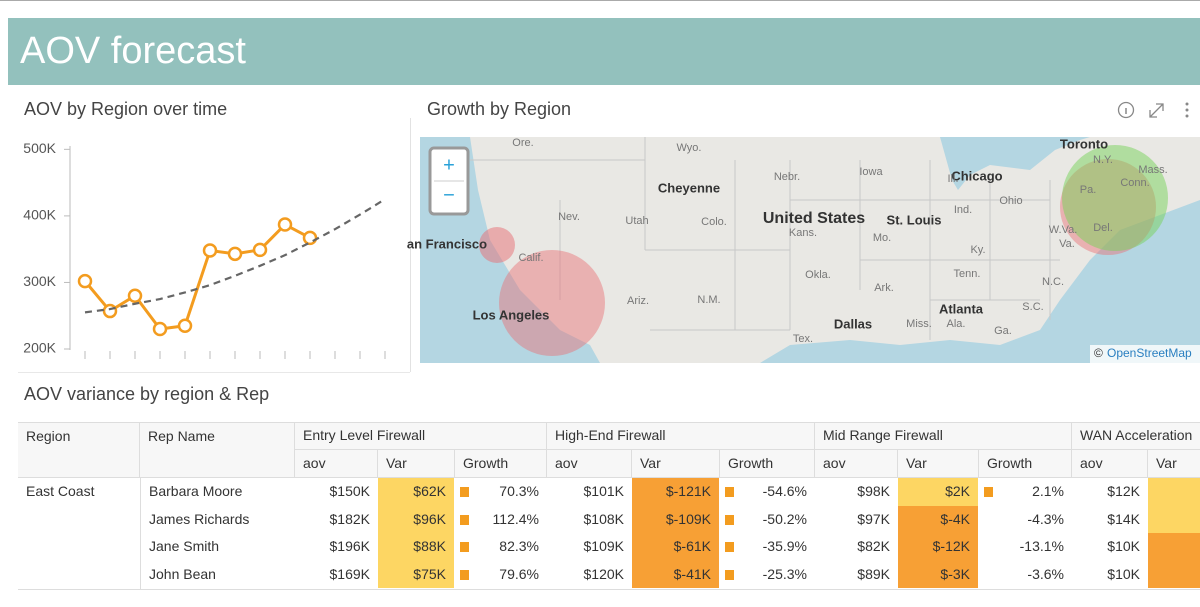 The width and height of the screenshot is (1200, 607). What do you see at coordinates (884, 288) in the screenshot?
I see `region-label: Ark.` at bounding box center [884, 288].